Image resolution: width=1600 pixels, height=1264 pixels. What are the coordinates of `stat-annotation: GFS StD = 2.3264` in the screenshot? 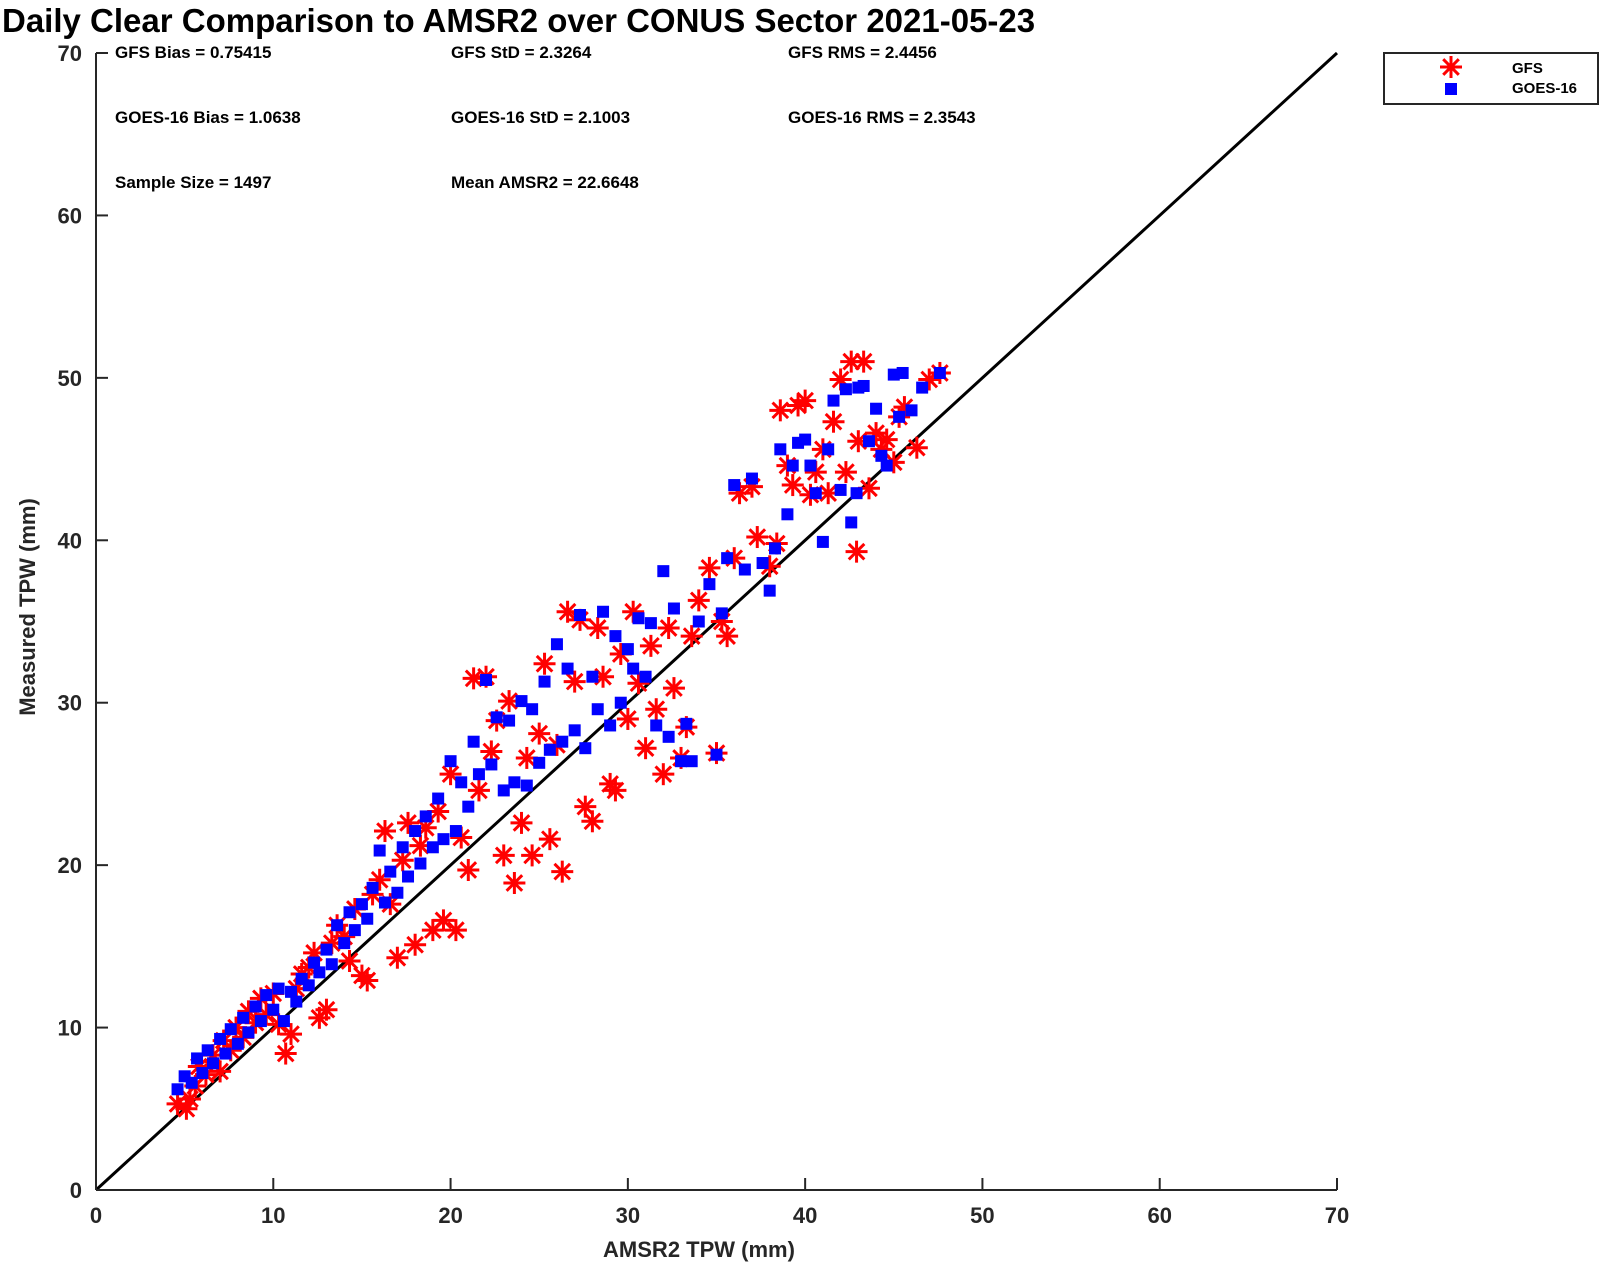 It's located at (521, 52).